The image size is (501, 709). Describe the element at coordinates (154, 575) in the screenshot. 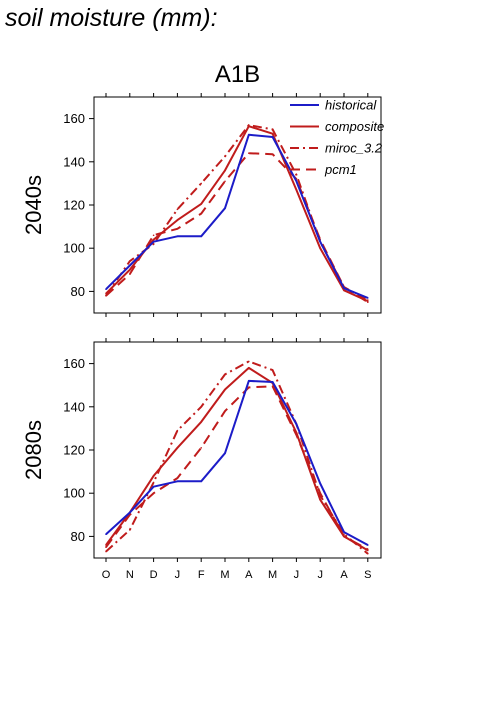

I see `x-tick-label: D` at that location.